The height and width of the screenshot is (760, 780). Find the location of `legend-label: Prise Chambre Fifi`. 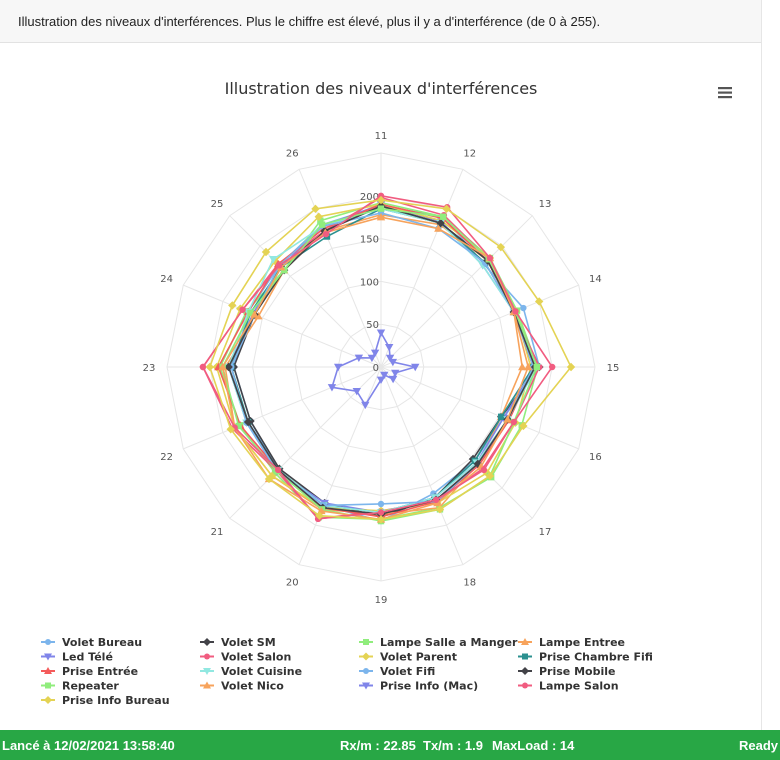

legend-label: Prise Chambre Fifi is located at coordinates (596, 657).